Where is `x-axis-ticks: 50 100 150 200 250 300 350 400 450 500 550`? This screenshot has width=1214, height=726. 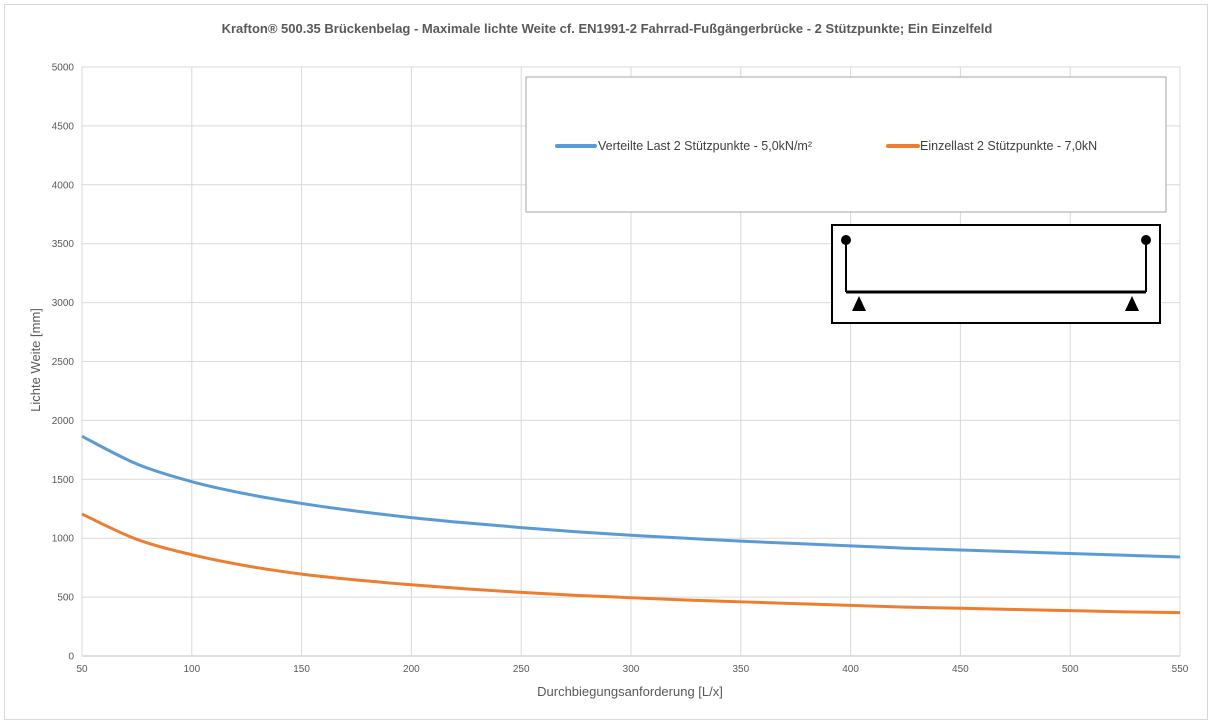
x-axis-ticks: 50 100 150 200 250 300 350 400 450 500 550 is located at coordinates (632, 669).